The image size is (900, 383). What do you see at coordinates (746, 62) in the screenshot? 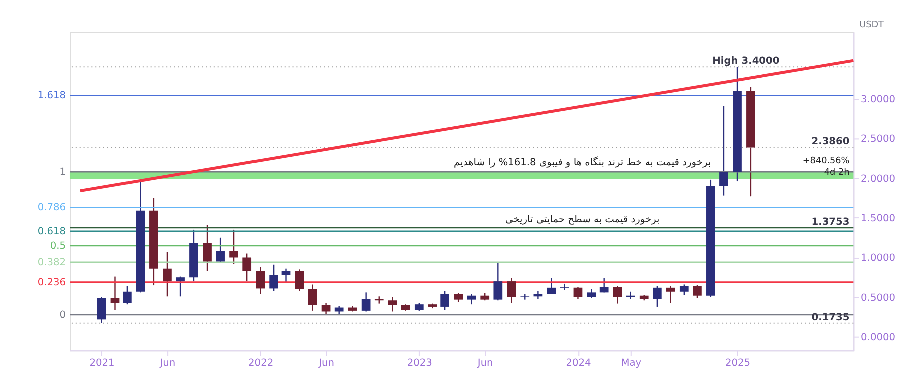
I see `ref-line-label: High 3.4000` at bounding box center [746, 62].